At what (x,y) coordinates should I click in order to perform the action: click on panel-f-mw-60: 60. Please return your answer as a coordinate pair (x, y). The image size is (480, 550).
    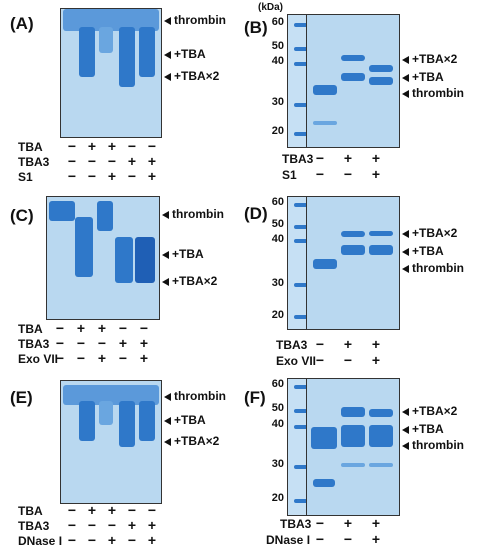
    Looking at the image, I should click on (277, 384).